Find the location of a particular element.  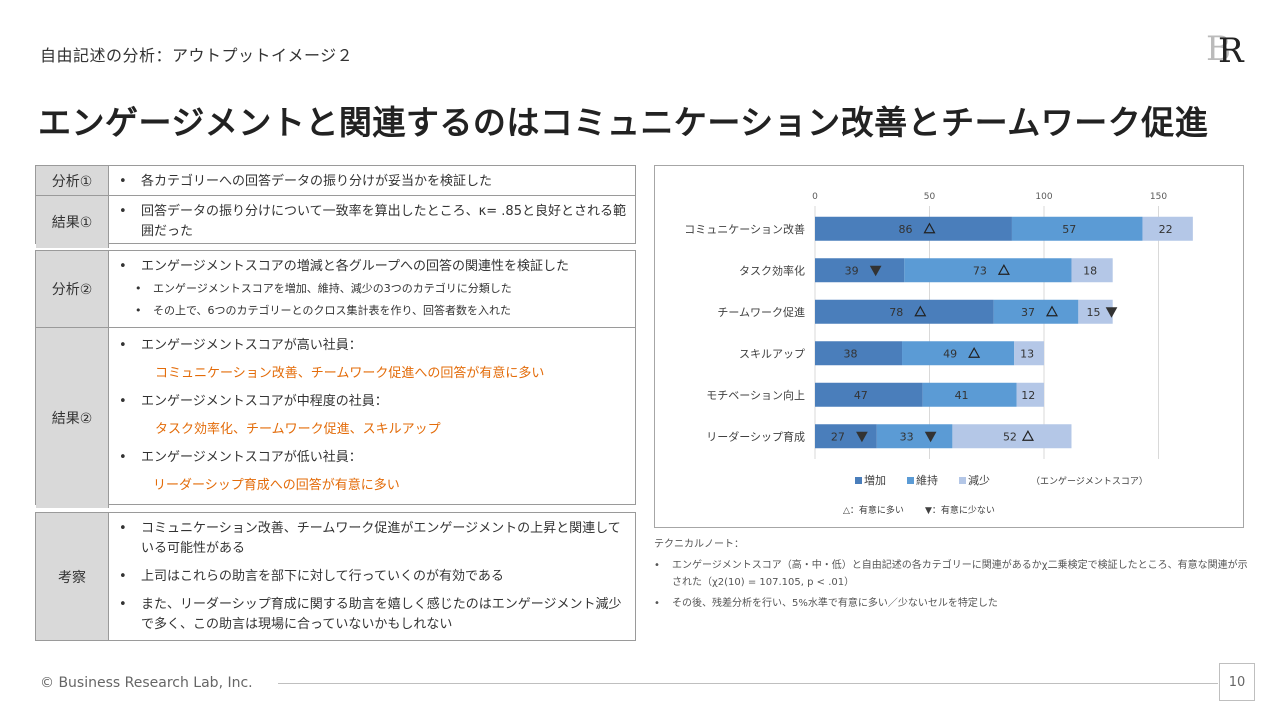

svg-text: B is located at coordinates (1218, 48).